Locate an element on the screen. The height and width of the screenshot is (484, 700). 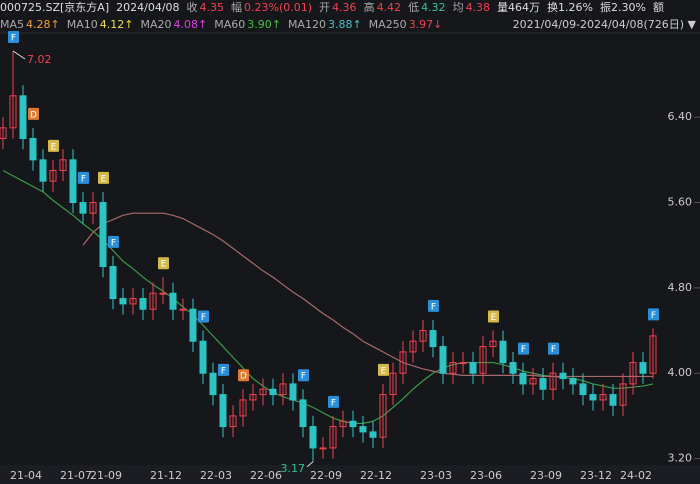
x-tick-label: 22-03 is located at coordinates (216, 475).